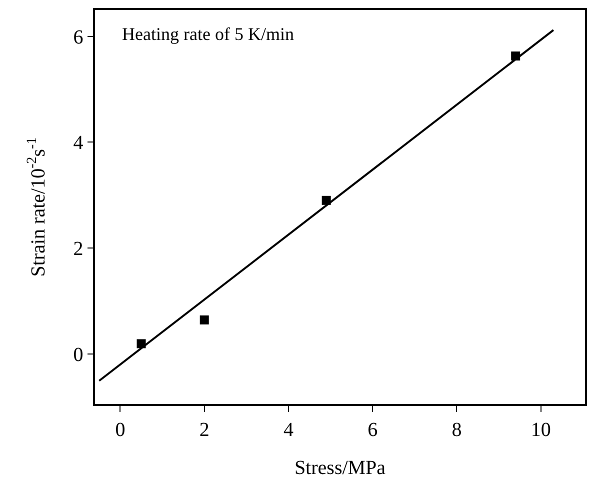  Describe the element at coordinates (78, 37) in the screenshot. I see `y-tick-label: 6` at that location.